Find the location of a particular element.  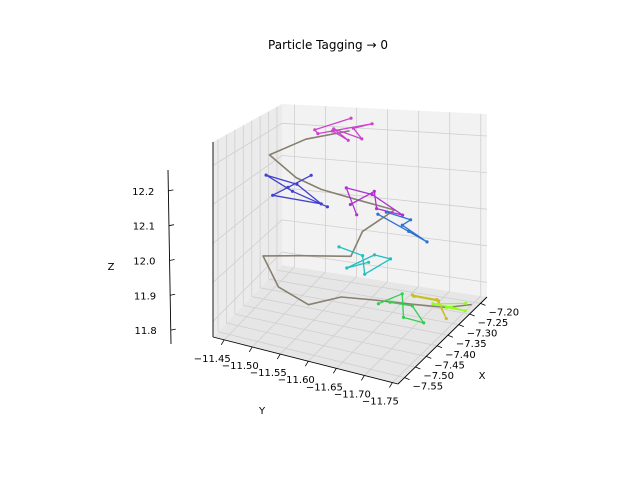

y-tick-label-1: −11.50 is located at coordinates (240, 366).